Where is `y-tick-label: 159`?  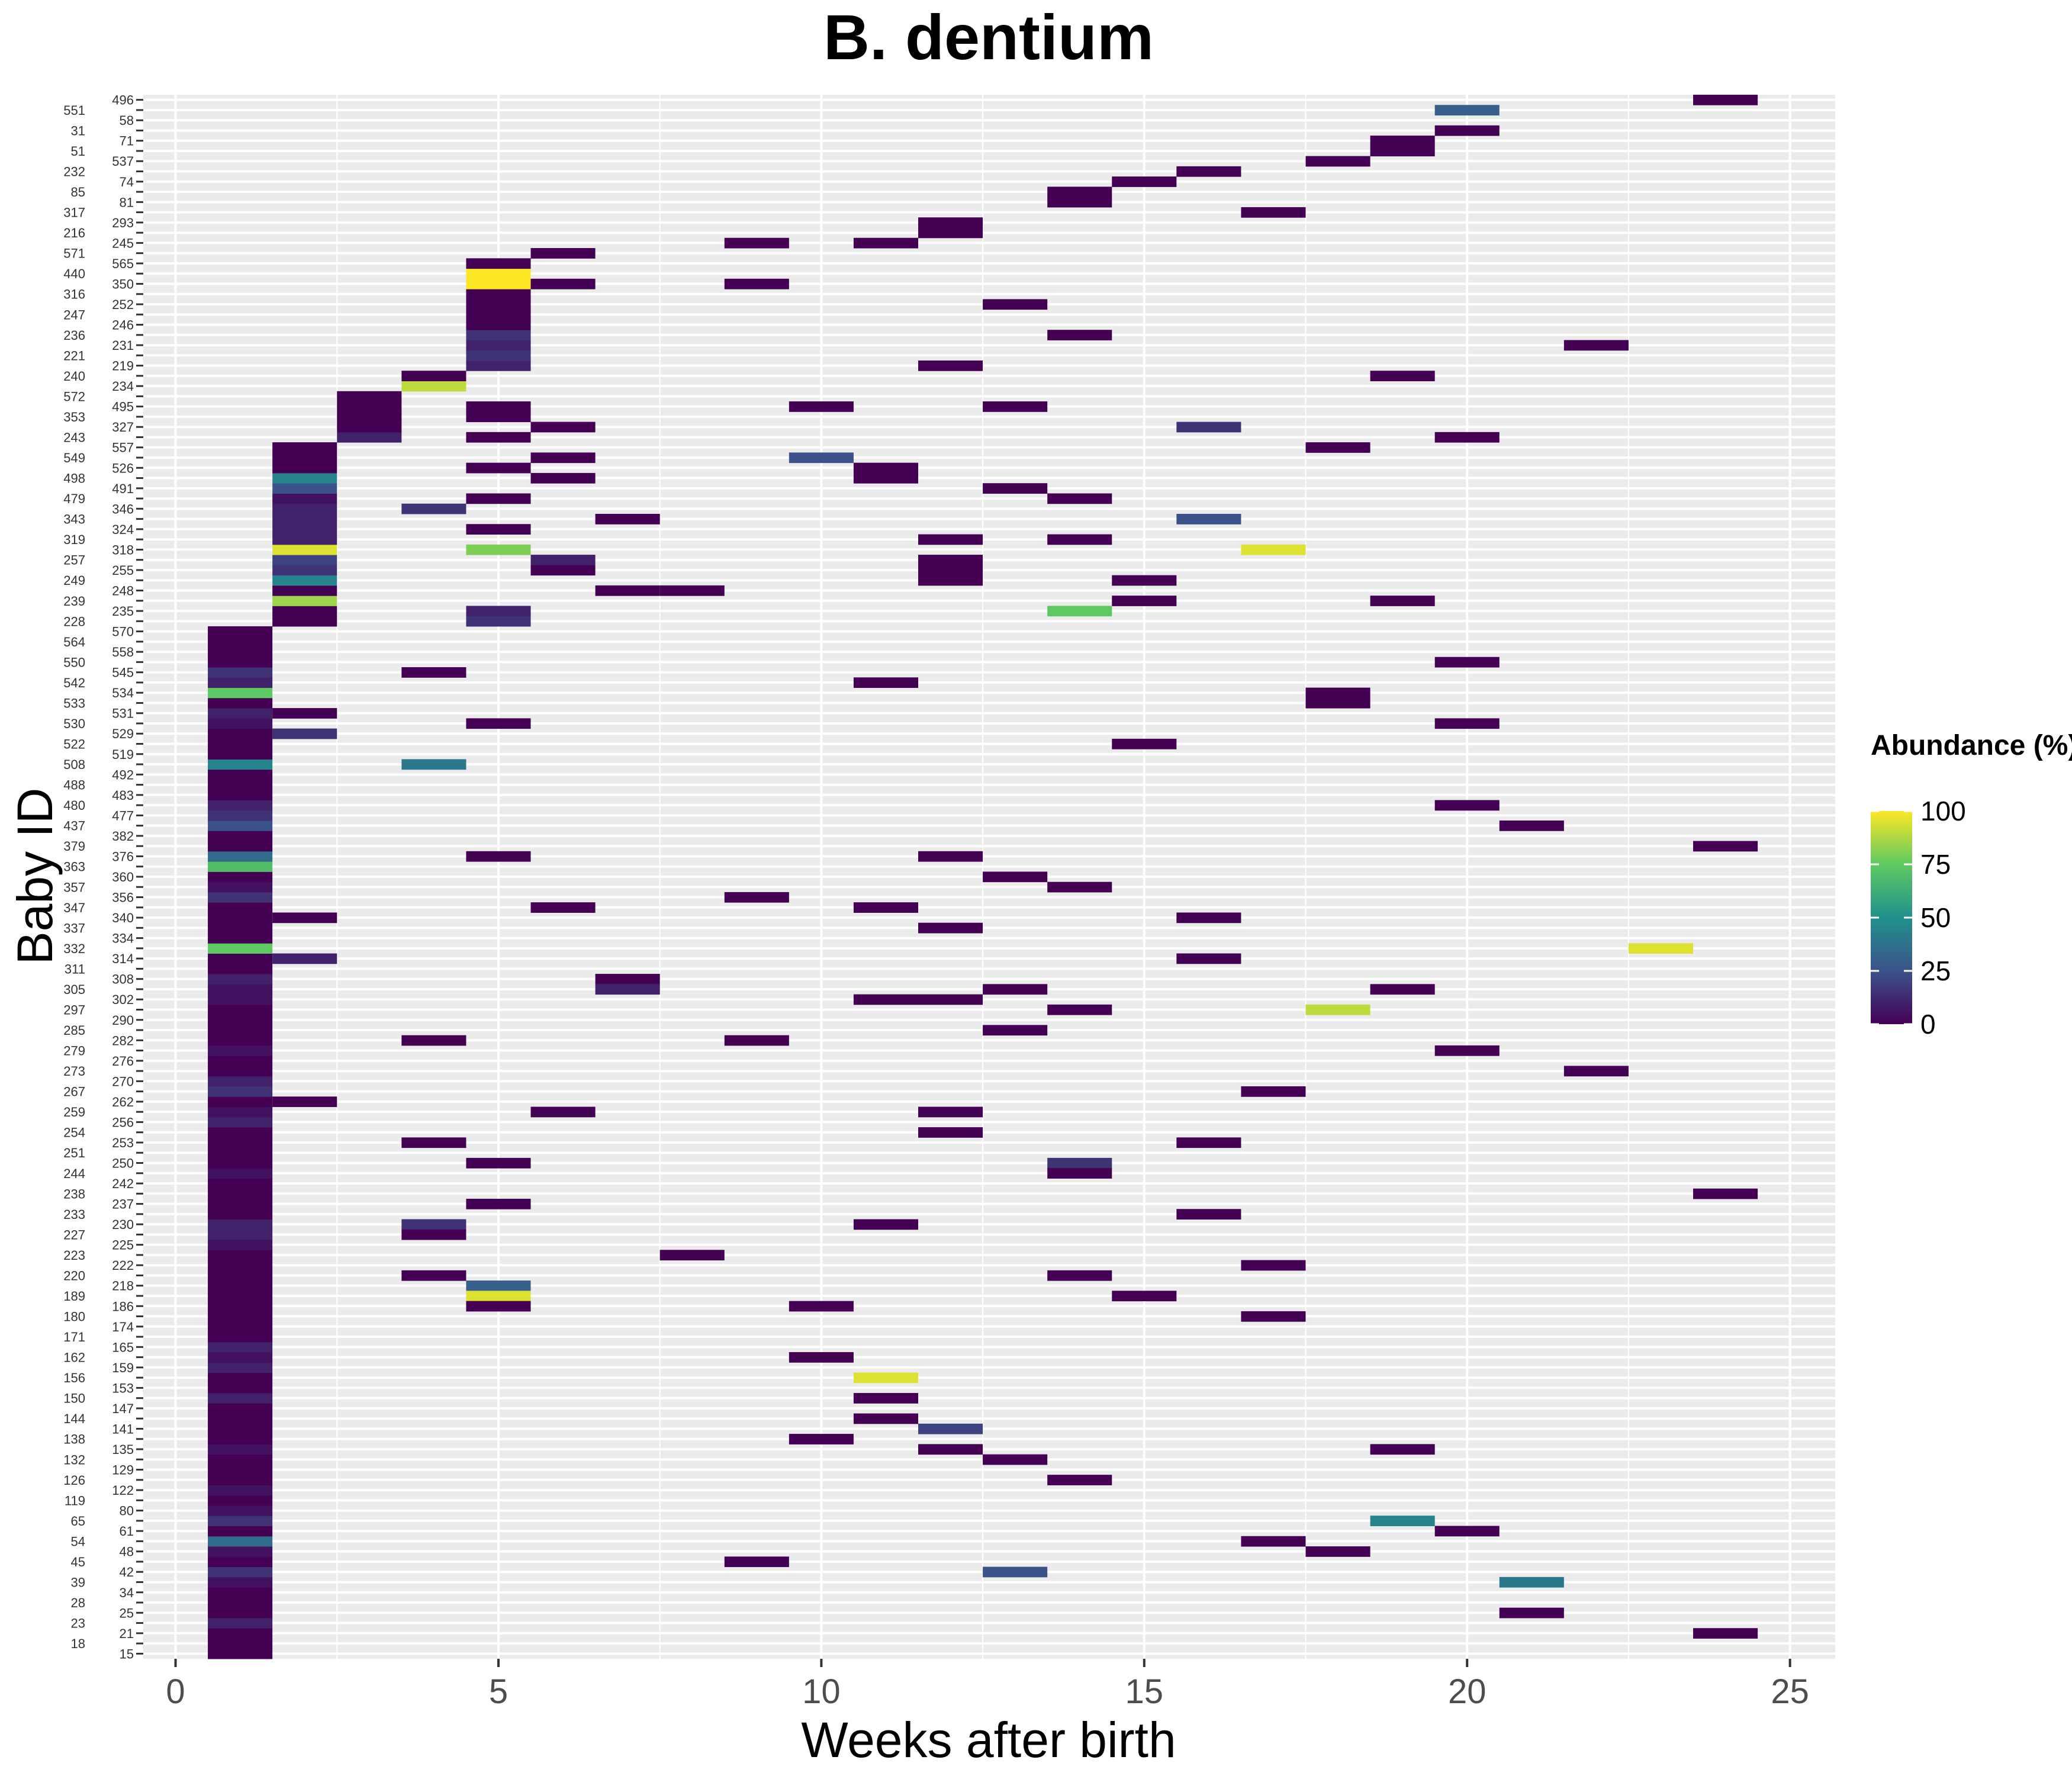
y-tick-label: 159 is located at coordinates (123, 1367).